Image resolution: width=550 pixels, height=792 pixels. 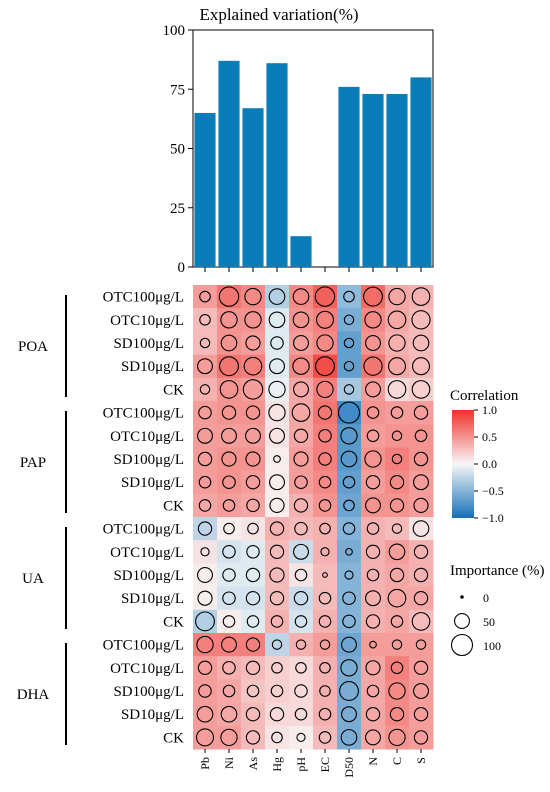 What do you see at coordinates (147, 553) in the screenshot?
I see `row-label: OTC10μg/L` at bounding box center [147, 553].